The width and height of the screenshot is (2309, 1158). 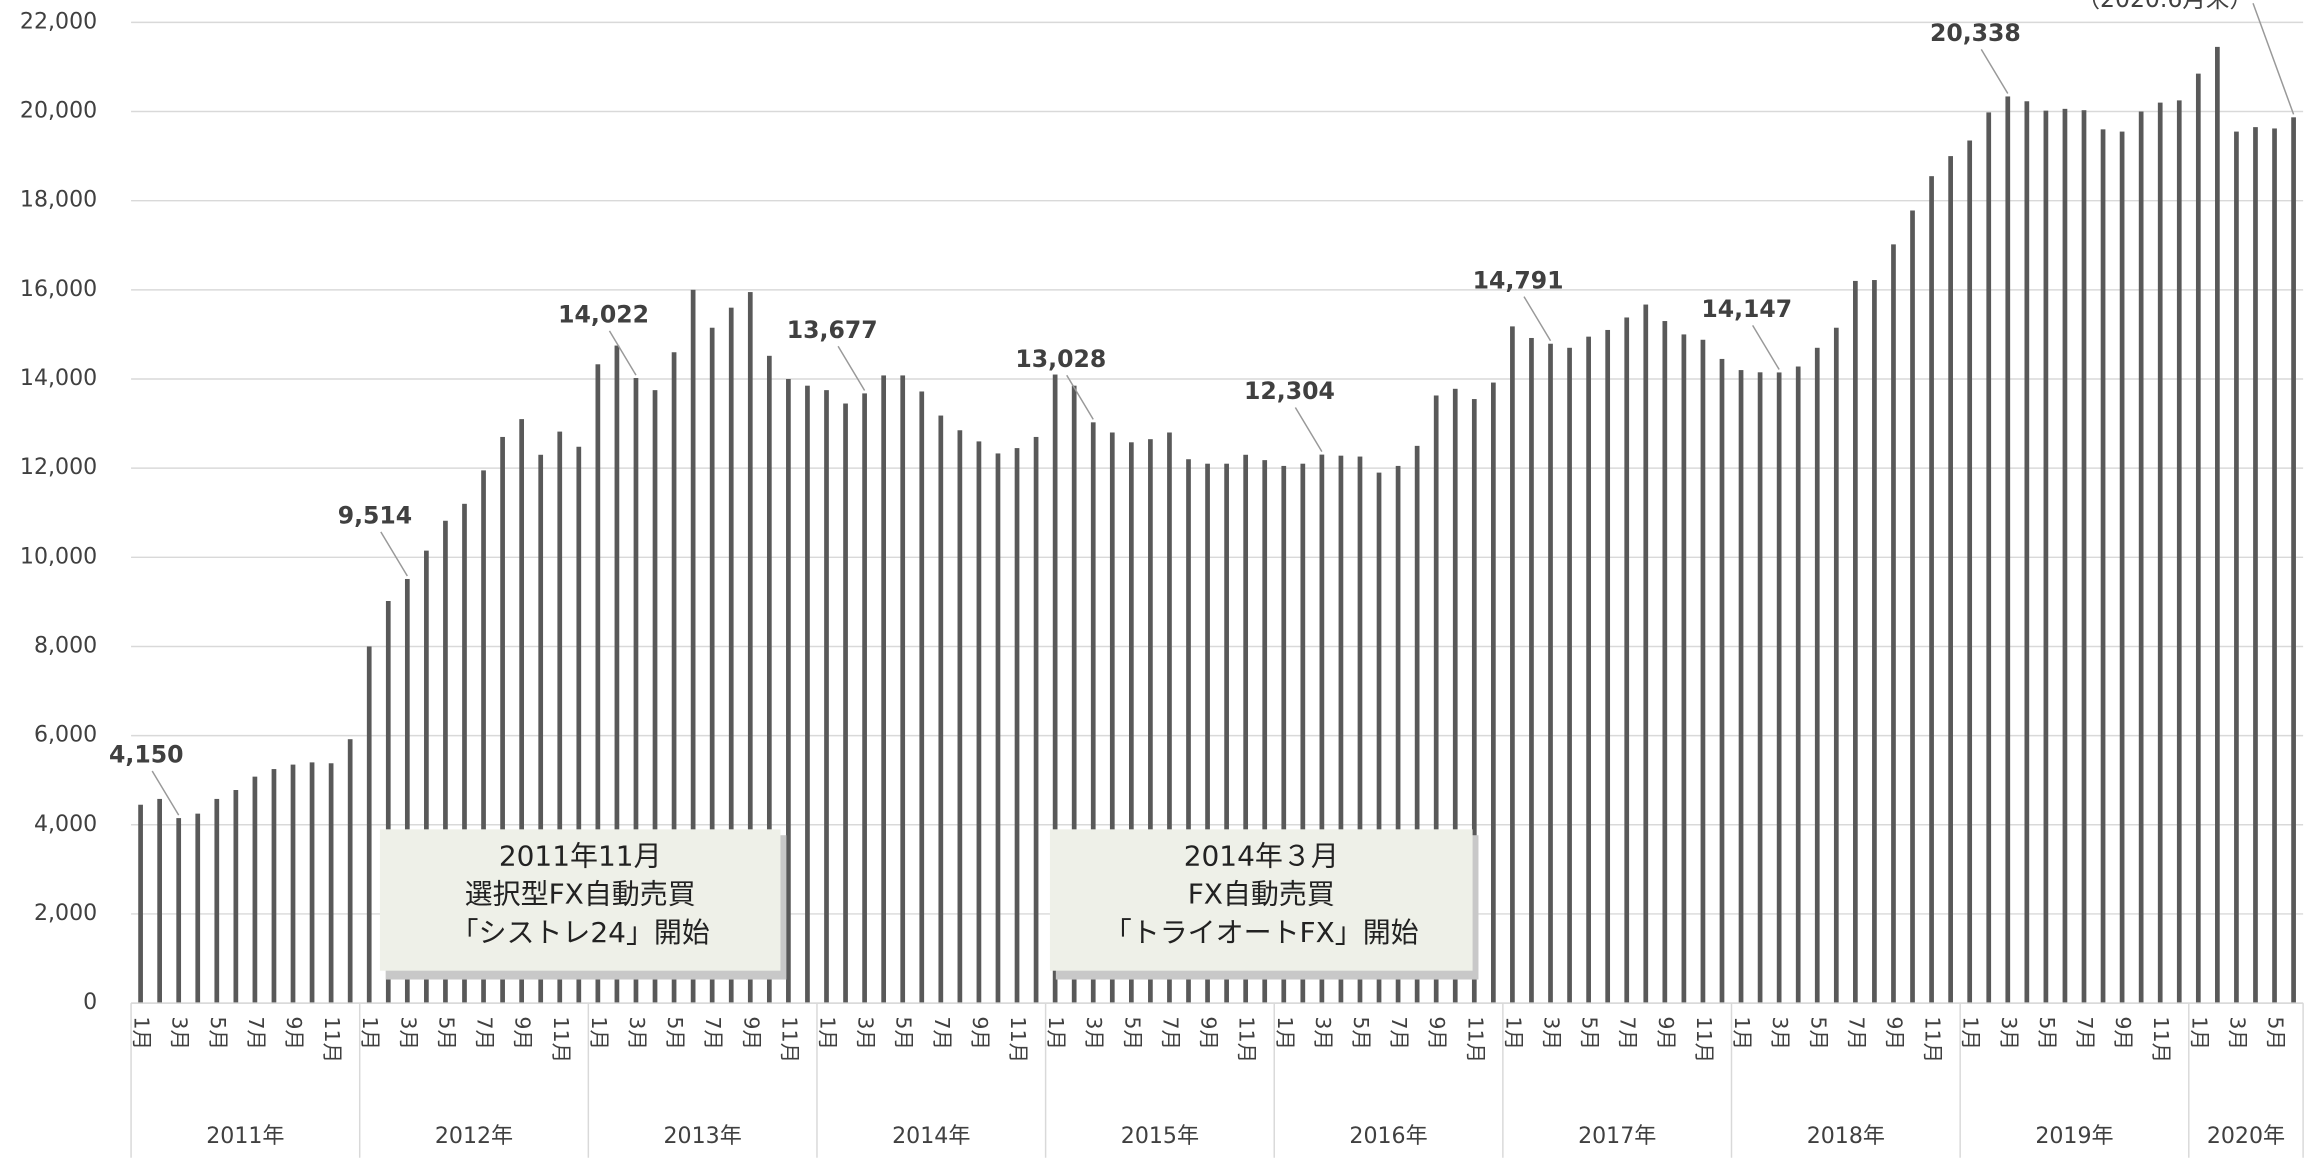 What do you see at coordinates (1746, 309) in the screenshot?
I see `value-label: 14,147` at bounding box center [1746, 309].